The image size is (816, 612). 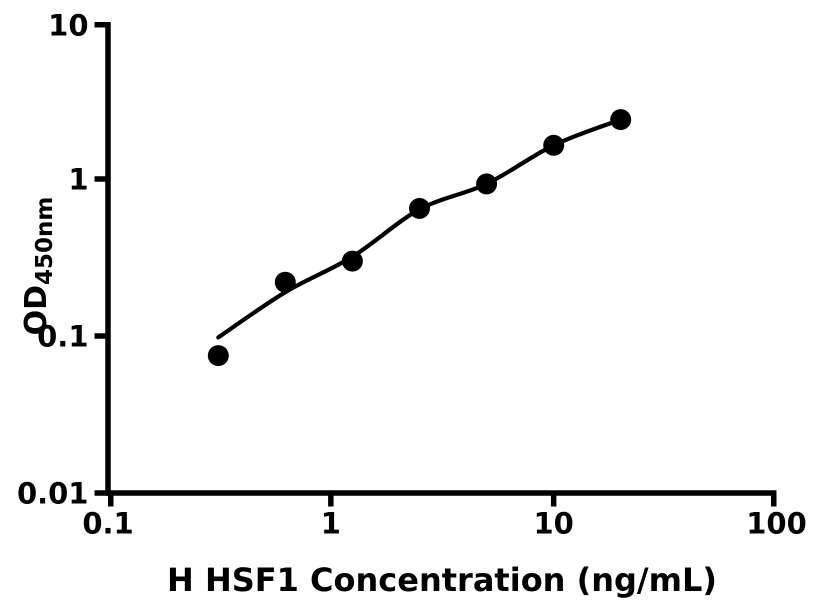 I want to click on x-tick-label: 0.1, so click(x=107, y=524).